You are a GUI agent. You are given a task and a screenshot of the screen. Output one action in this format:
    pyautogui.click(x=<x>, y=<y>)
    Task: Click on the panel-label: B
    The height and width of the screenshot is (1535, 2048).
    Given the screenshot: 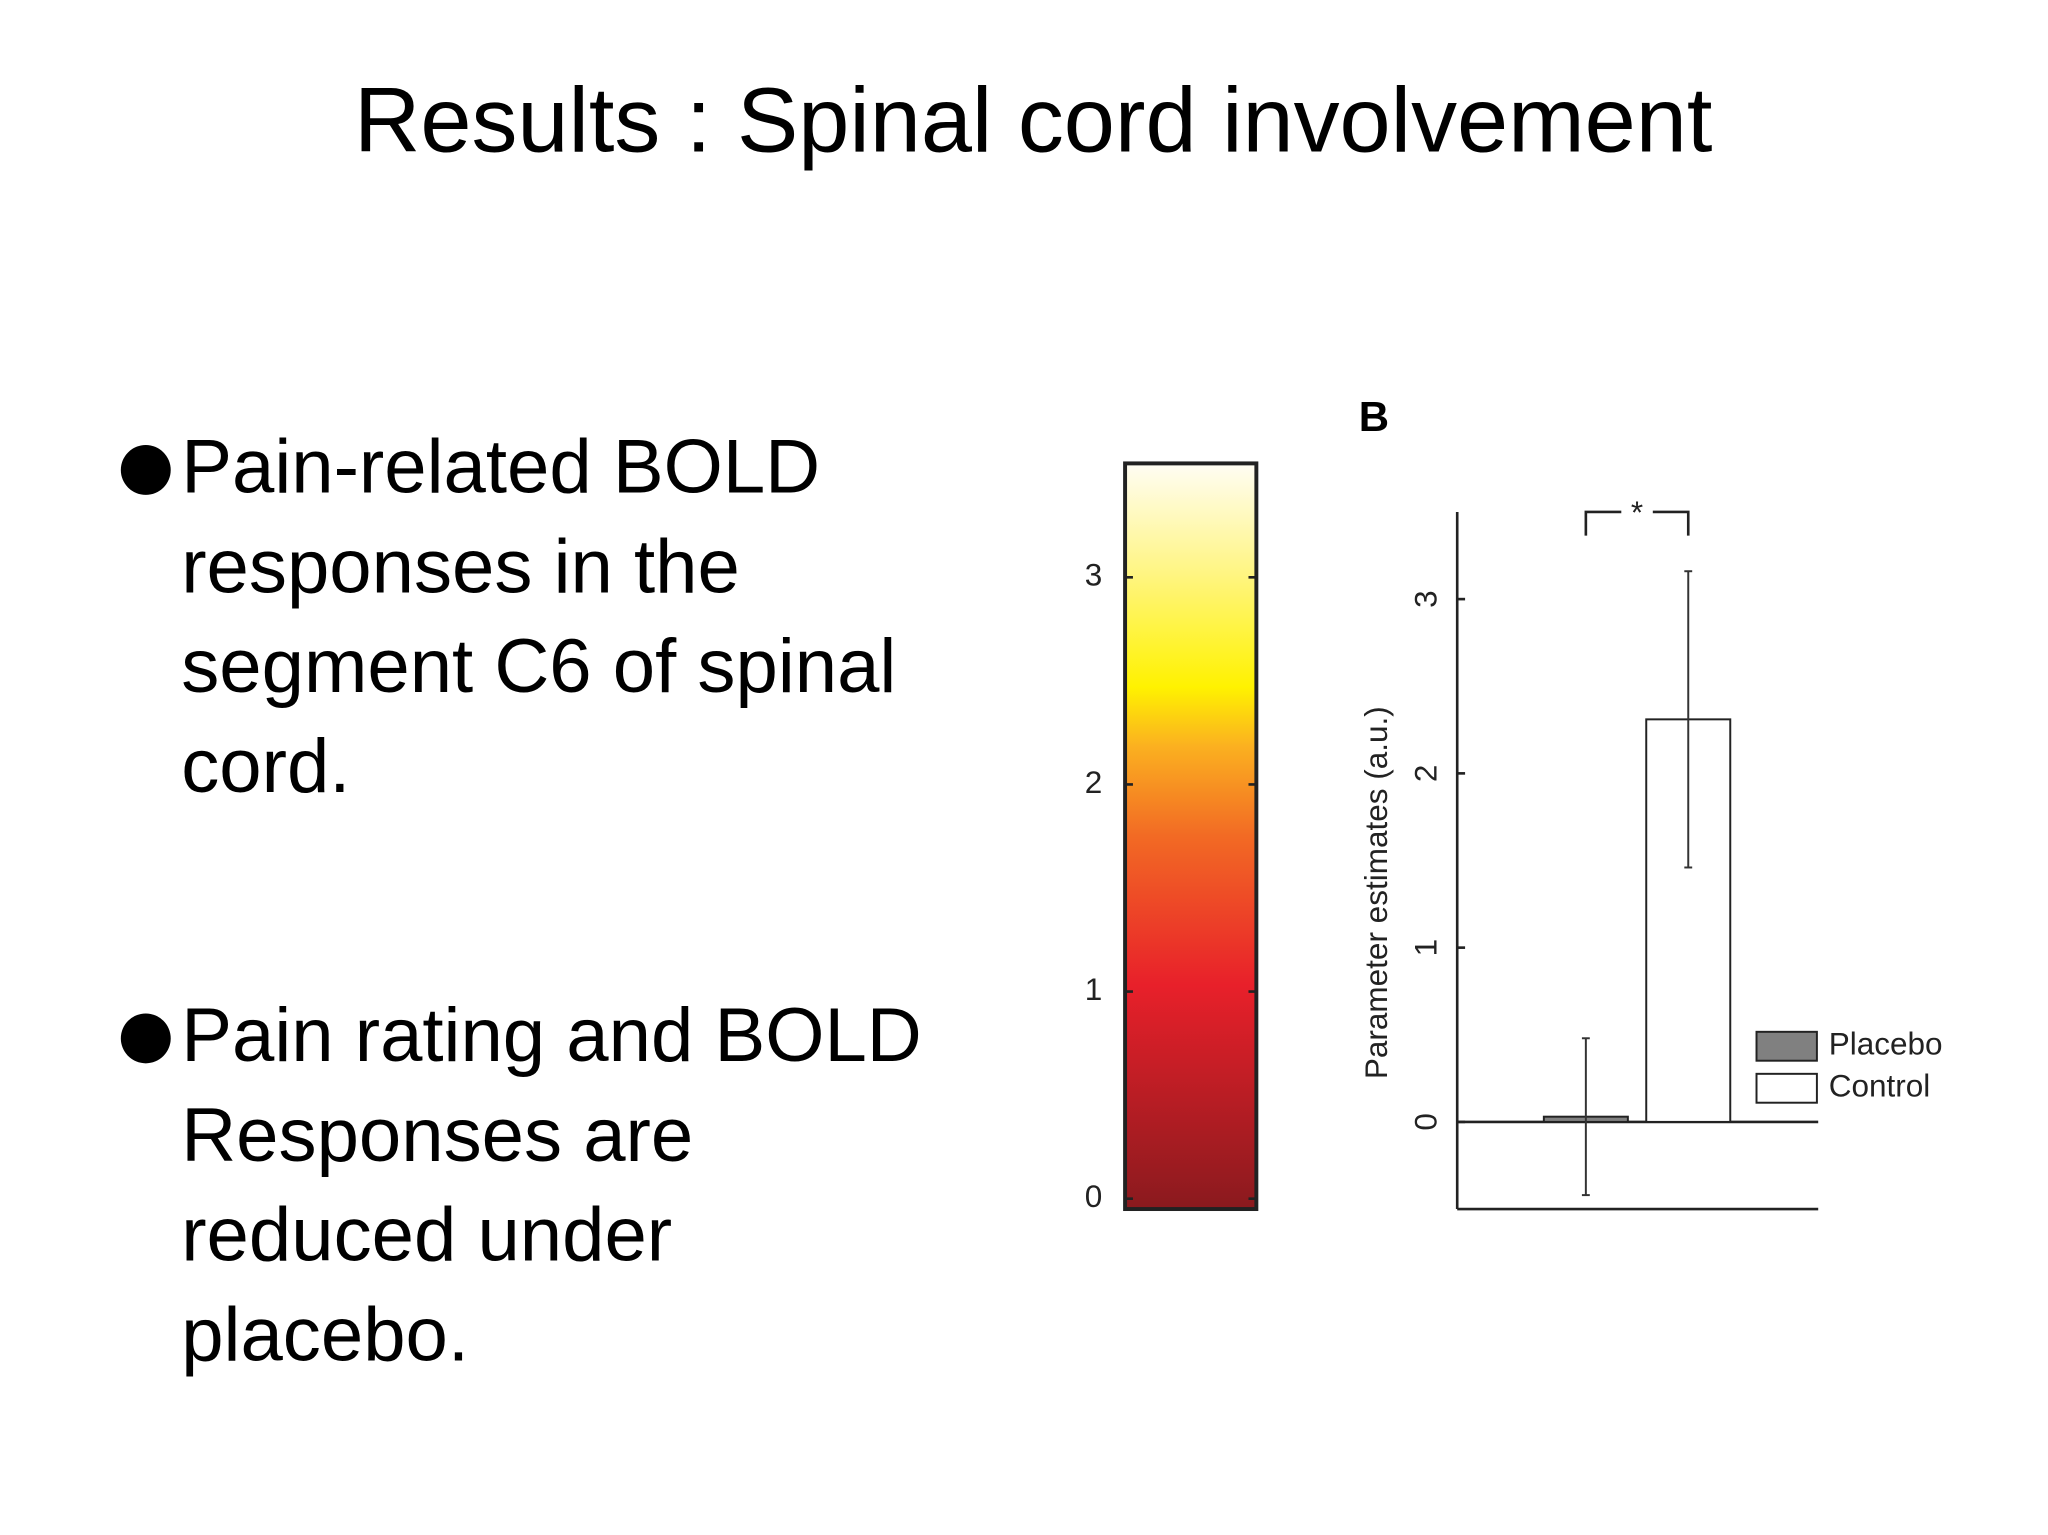 What is the action you would take?
    pyautogui.click(x=1374, y=416)
    